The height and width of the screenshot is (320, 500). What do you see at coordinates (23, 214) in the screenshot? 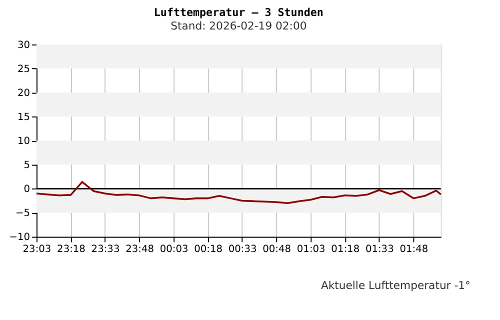
I see `y-tick-label: −5` at bounding box center [23, 214].